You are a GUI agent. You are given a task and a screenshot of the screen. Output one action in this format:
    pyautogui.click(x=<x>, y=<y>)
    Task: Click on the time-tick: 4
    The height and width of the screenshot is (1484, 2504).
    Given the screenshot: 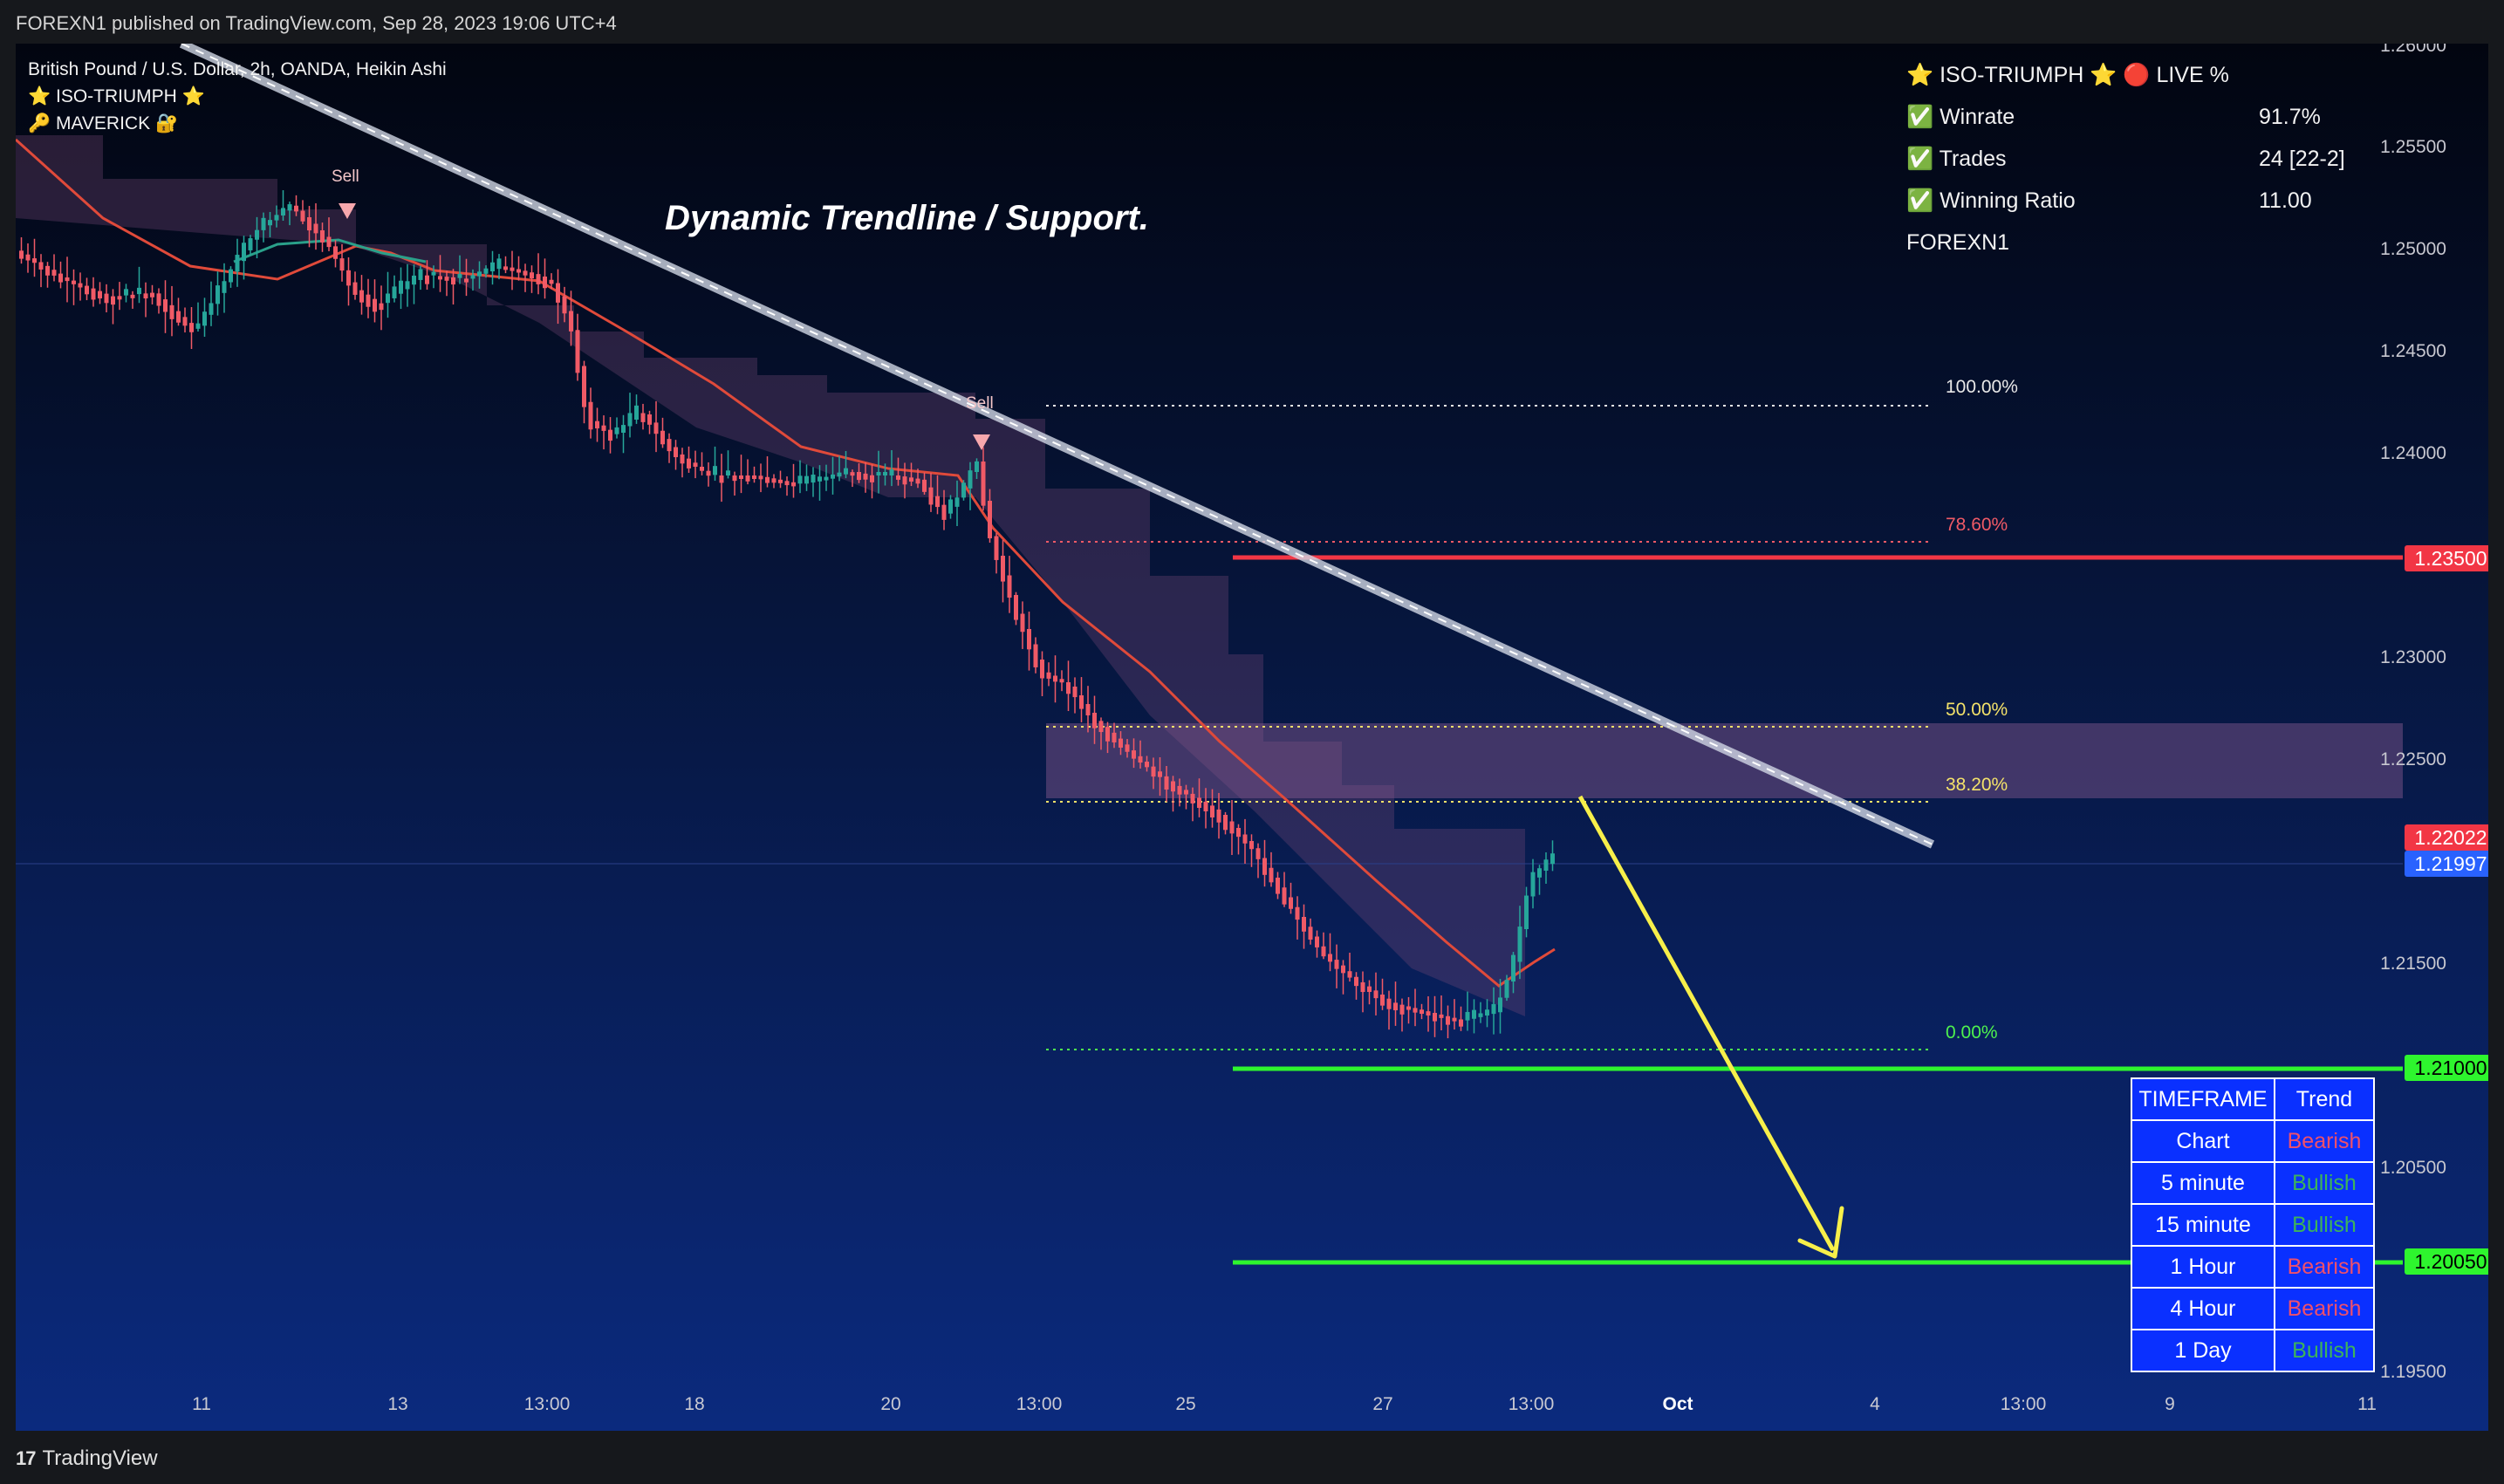 What is the action you would take?
    pyautogui.click(x=1875, y=1404)
    